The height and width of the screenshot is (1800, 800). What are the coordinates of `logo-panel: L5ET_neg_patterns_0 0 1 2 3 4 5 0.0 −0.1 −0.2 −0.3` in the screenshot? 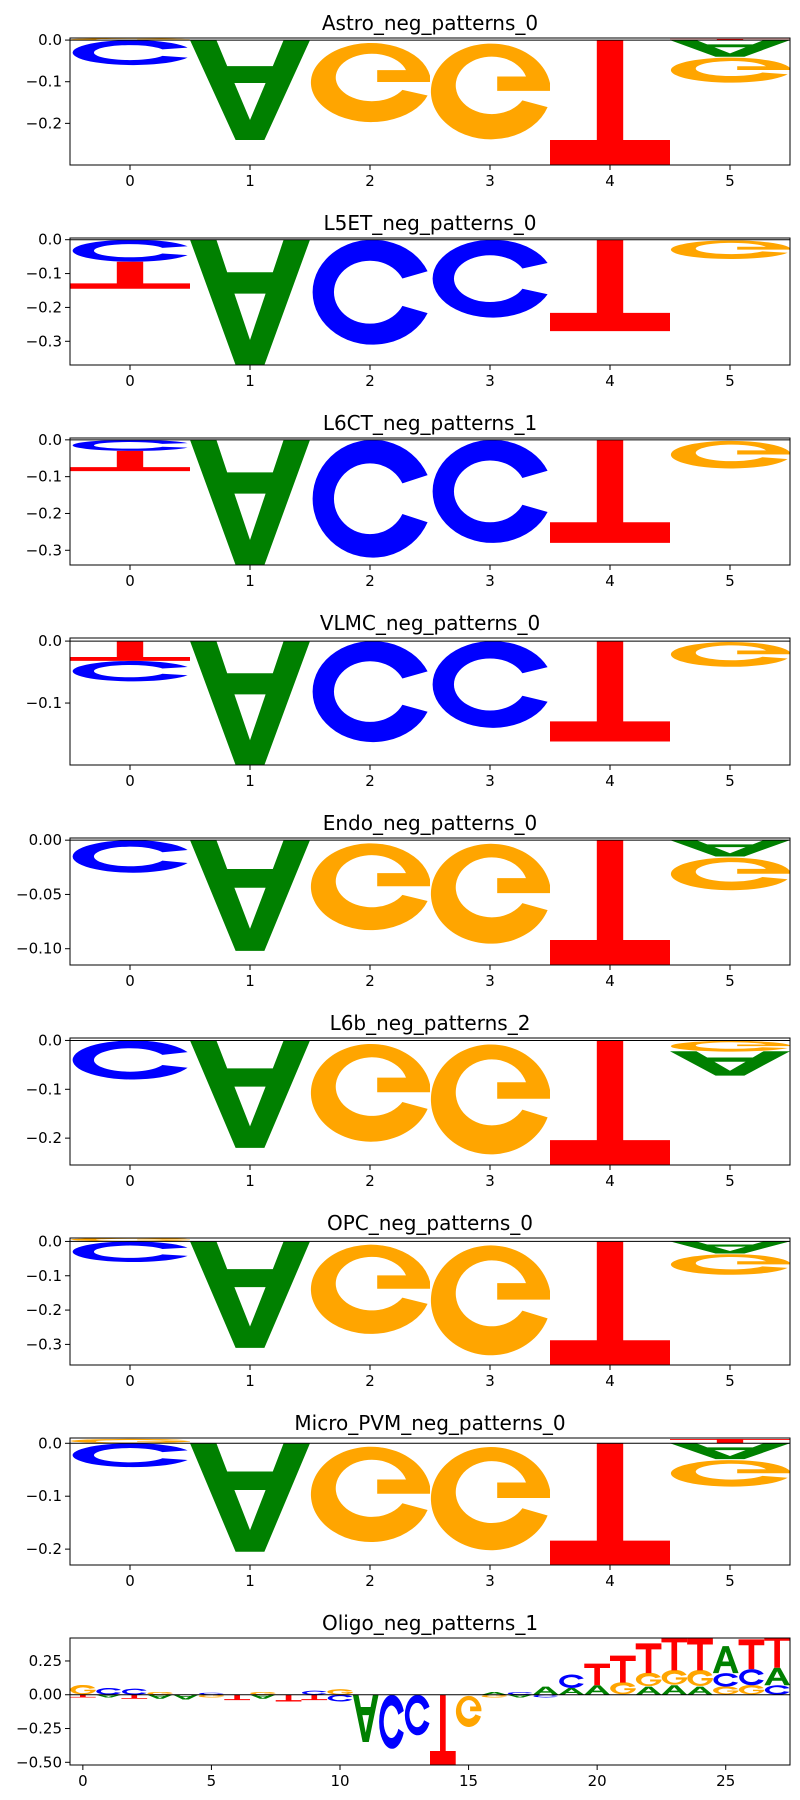 It's located at (408, 300).